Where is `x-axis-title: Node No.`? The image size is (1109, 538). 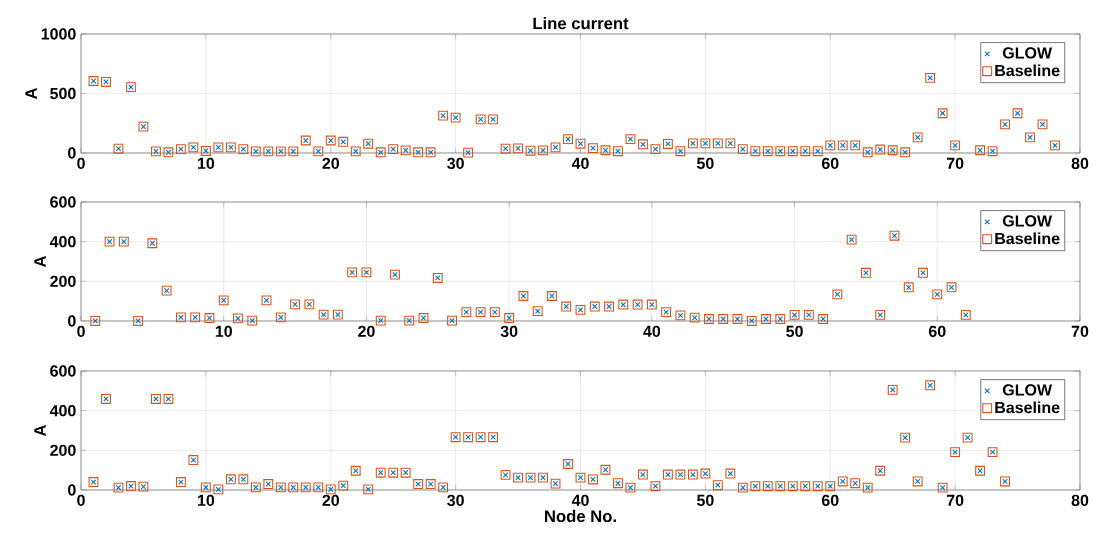
x-axis-title: Node No. is located at coordinates (580, 516).